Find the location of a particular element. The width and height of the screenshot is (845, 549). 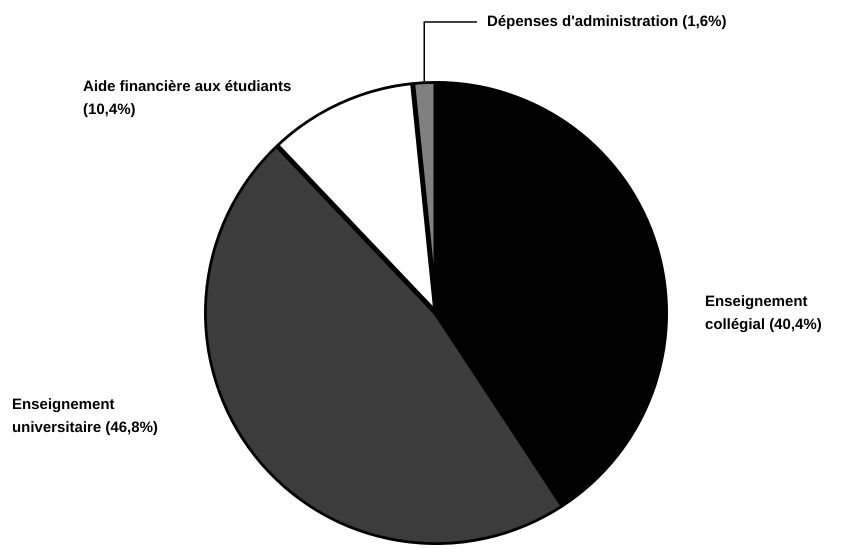

data-label: (10,4%) is located at coordinates (109, 109).